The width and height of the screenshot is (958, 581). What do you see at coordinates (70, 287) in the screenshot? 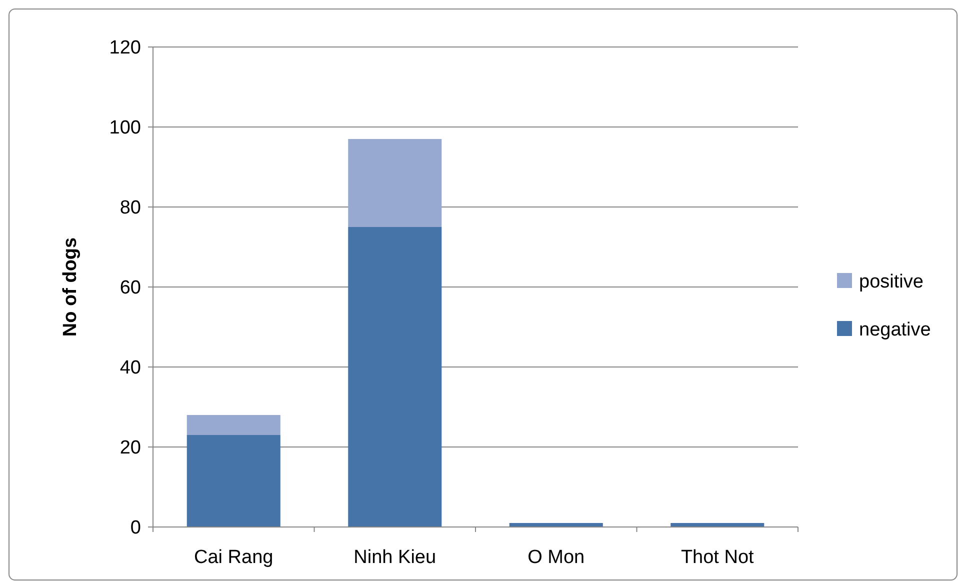
I see `y-axis-title: No of dogs` at bounding box center [70, 287].